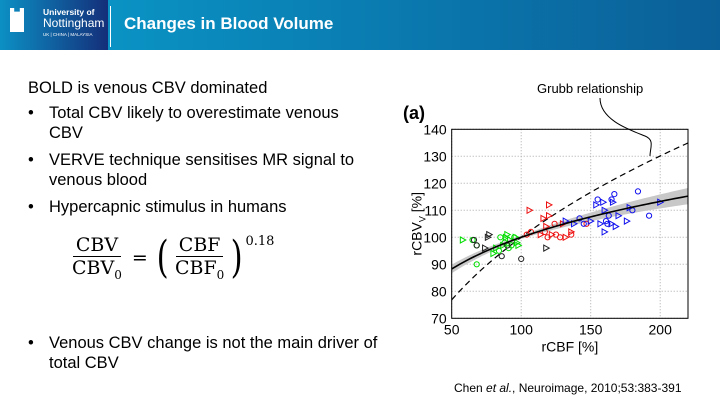 This screenshot has width=720, height=405. I want to click on y-tick-label: 90, so click(439, 264).